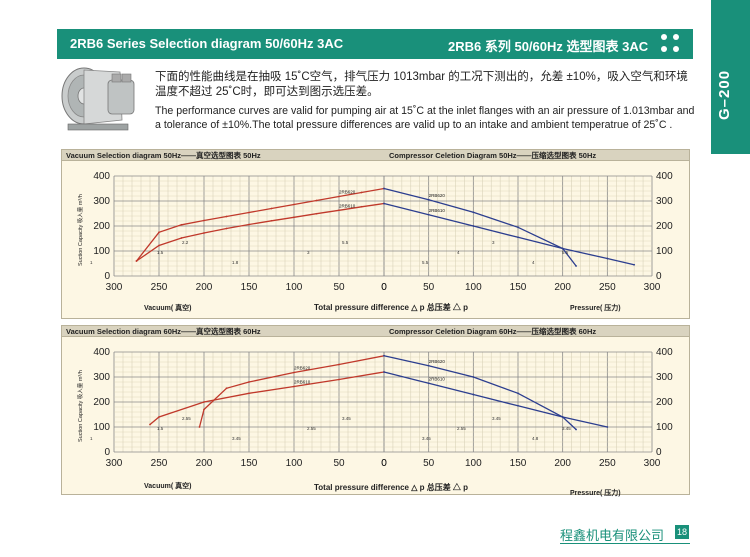  Describe the element at coordinates (80, 406) in the screenshot. I see `y-axis-label: Suction Capacity 吸入量 m³/h` at that location.